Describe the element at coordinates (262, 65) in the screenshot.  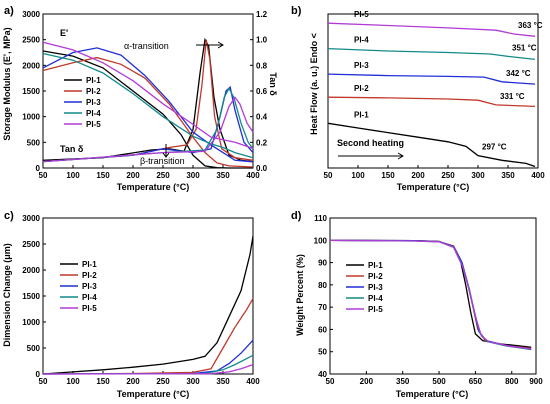
I see `y2-tick-label: 0.8` at that location.